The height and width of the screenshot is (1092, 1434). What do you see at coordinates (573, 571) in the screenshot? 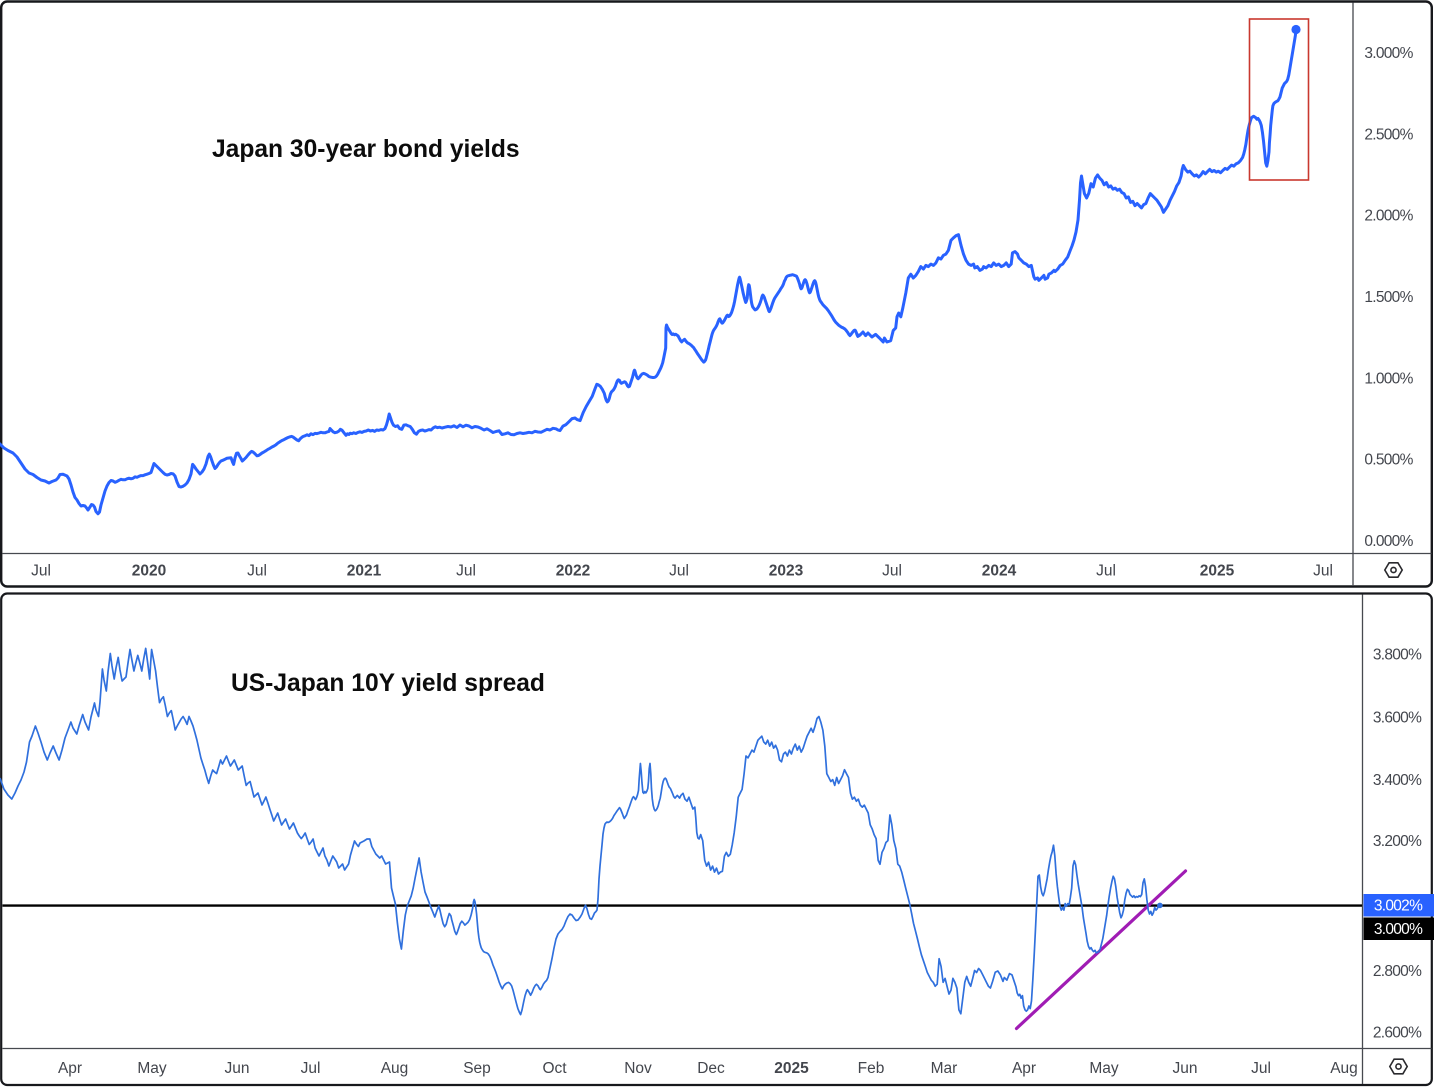
I see `svg-text: 2022` at bounding box center [573, 571].